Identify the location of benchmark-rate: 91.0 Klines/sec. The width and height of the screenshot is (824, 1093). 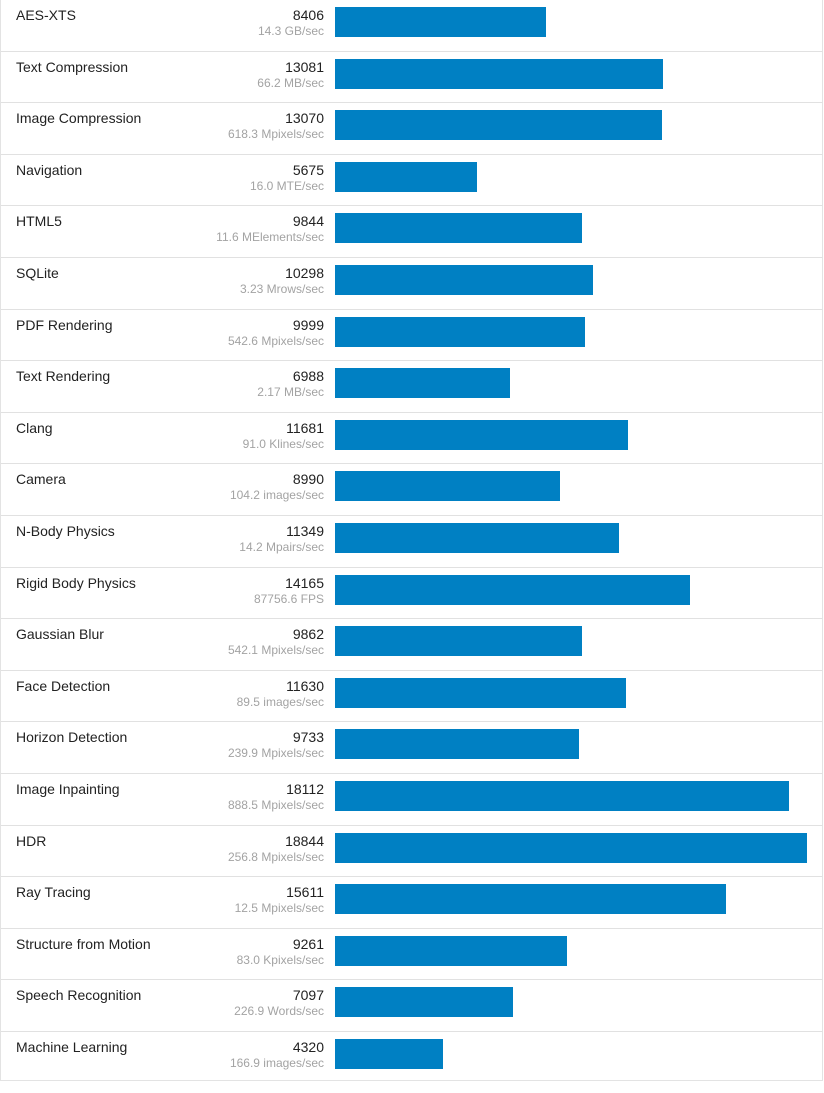
(283, 444).